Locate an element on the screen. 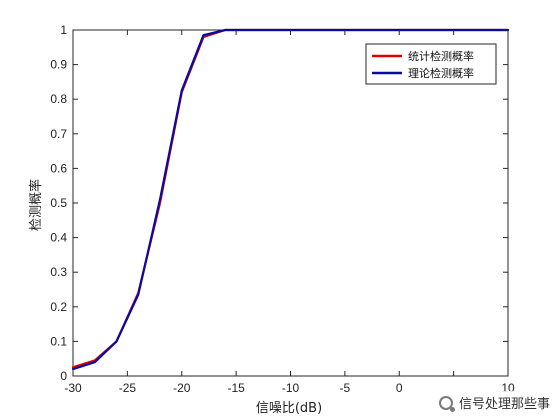 Image resolution: width=560 pixels, height=420 pixels. y-tick-label: 0.2 is located at coordinates (58, 307).